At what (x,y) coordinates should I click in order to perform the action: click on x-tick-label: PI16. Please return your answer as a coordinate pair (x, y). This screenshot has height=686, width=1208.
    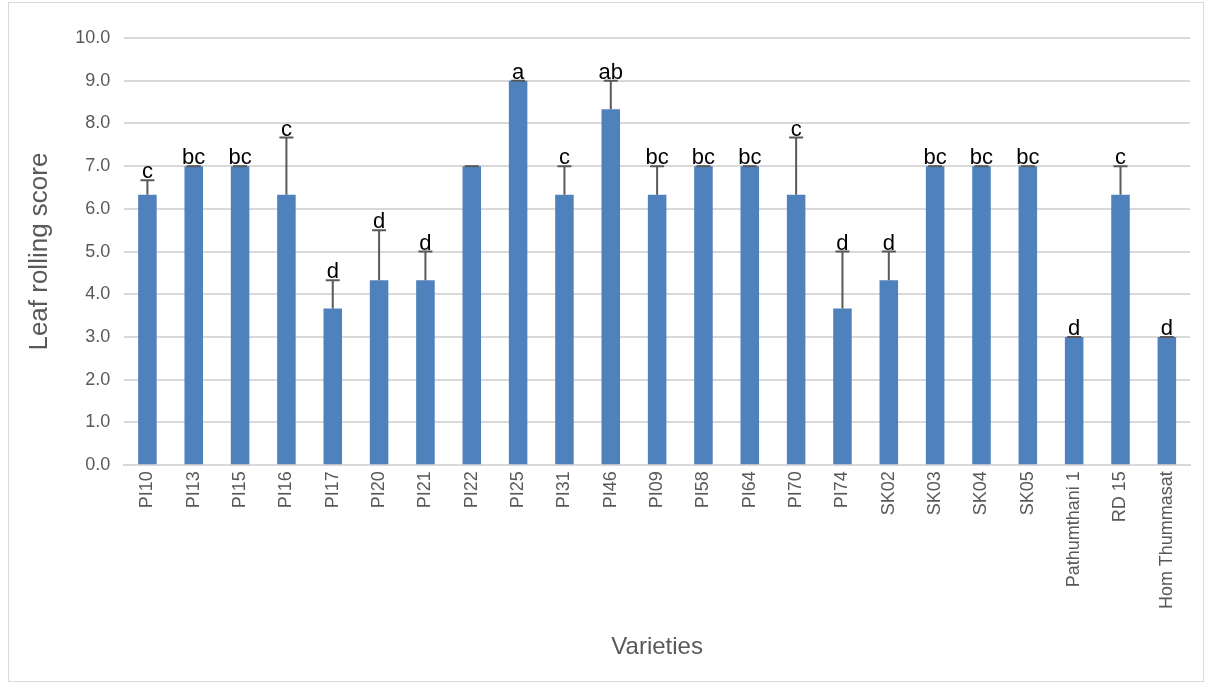
    Looking at the image, I should click on (285, 490).